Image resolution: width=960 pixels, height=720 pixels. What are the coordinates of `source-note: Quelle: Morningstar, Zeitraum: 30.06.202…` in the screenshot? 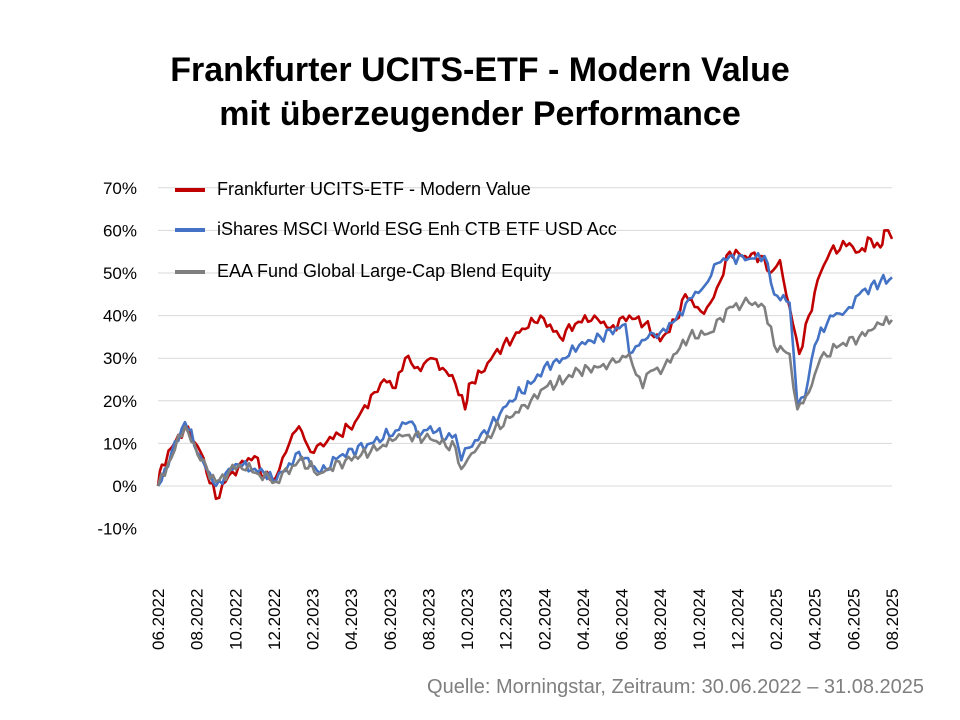 It's located at (675, 687).